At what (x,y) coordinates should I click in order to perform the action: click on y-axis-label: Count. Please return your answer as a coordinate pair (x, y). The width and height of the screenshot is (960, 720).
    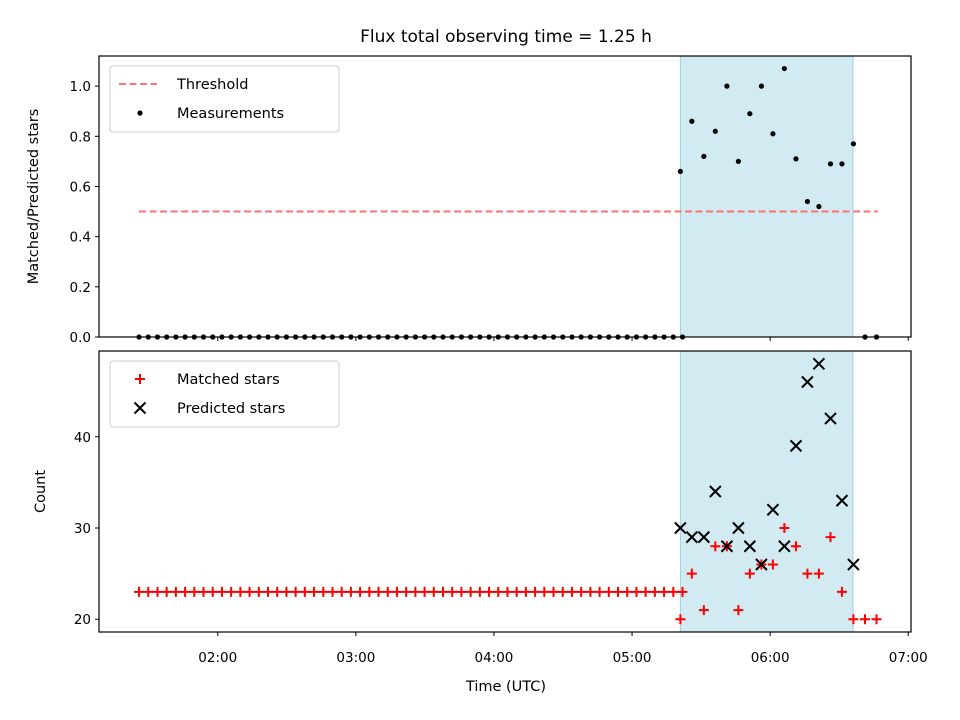
    Looking at the image, I should click on (41, 491).